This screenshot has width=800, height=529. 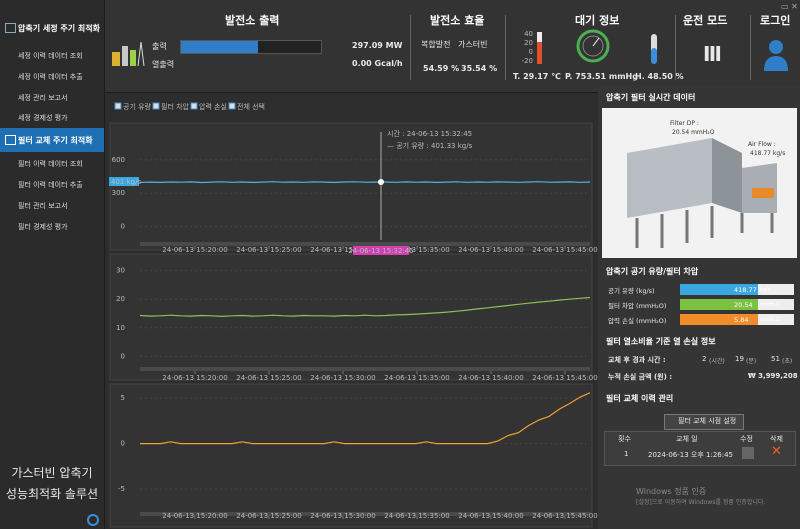 I want to click on menu-item: 필터 관리 보고서, so click(x=43, y=206).